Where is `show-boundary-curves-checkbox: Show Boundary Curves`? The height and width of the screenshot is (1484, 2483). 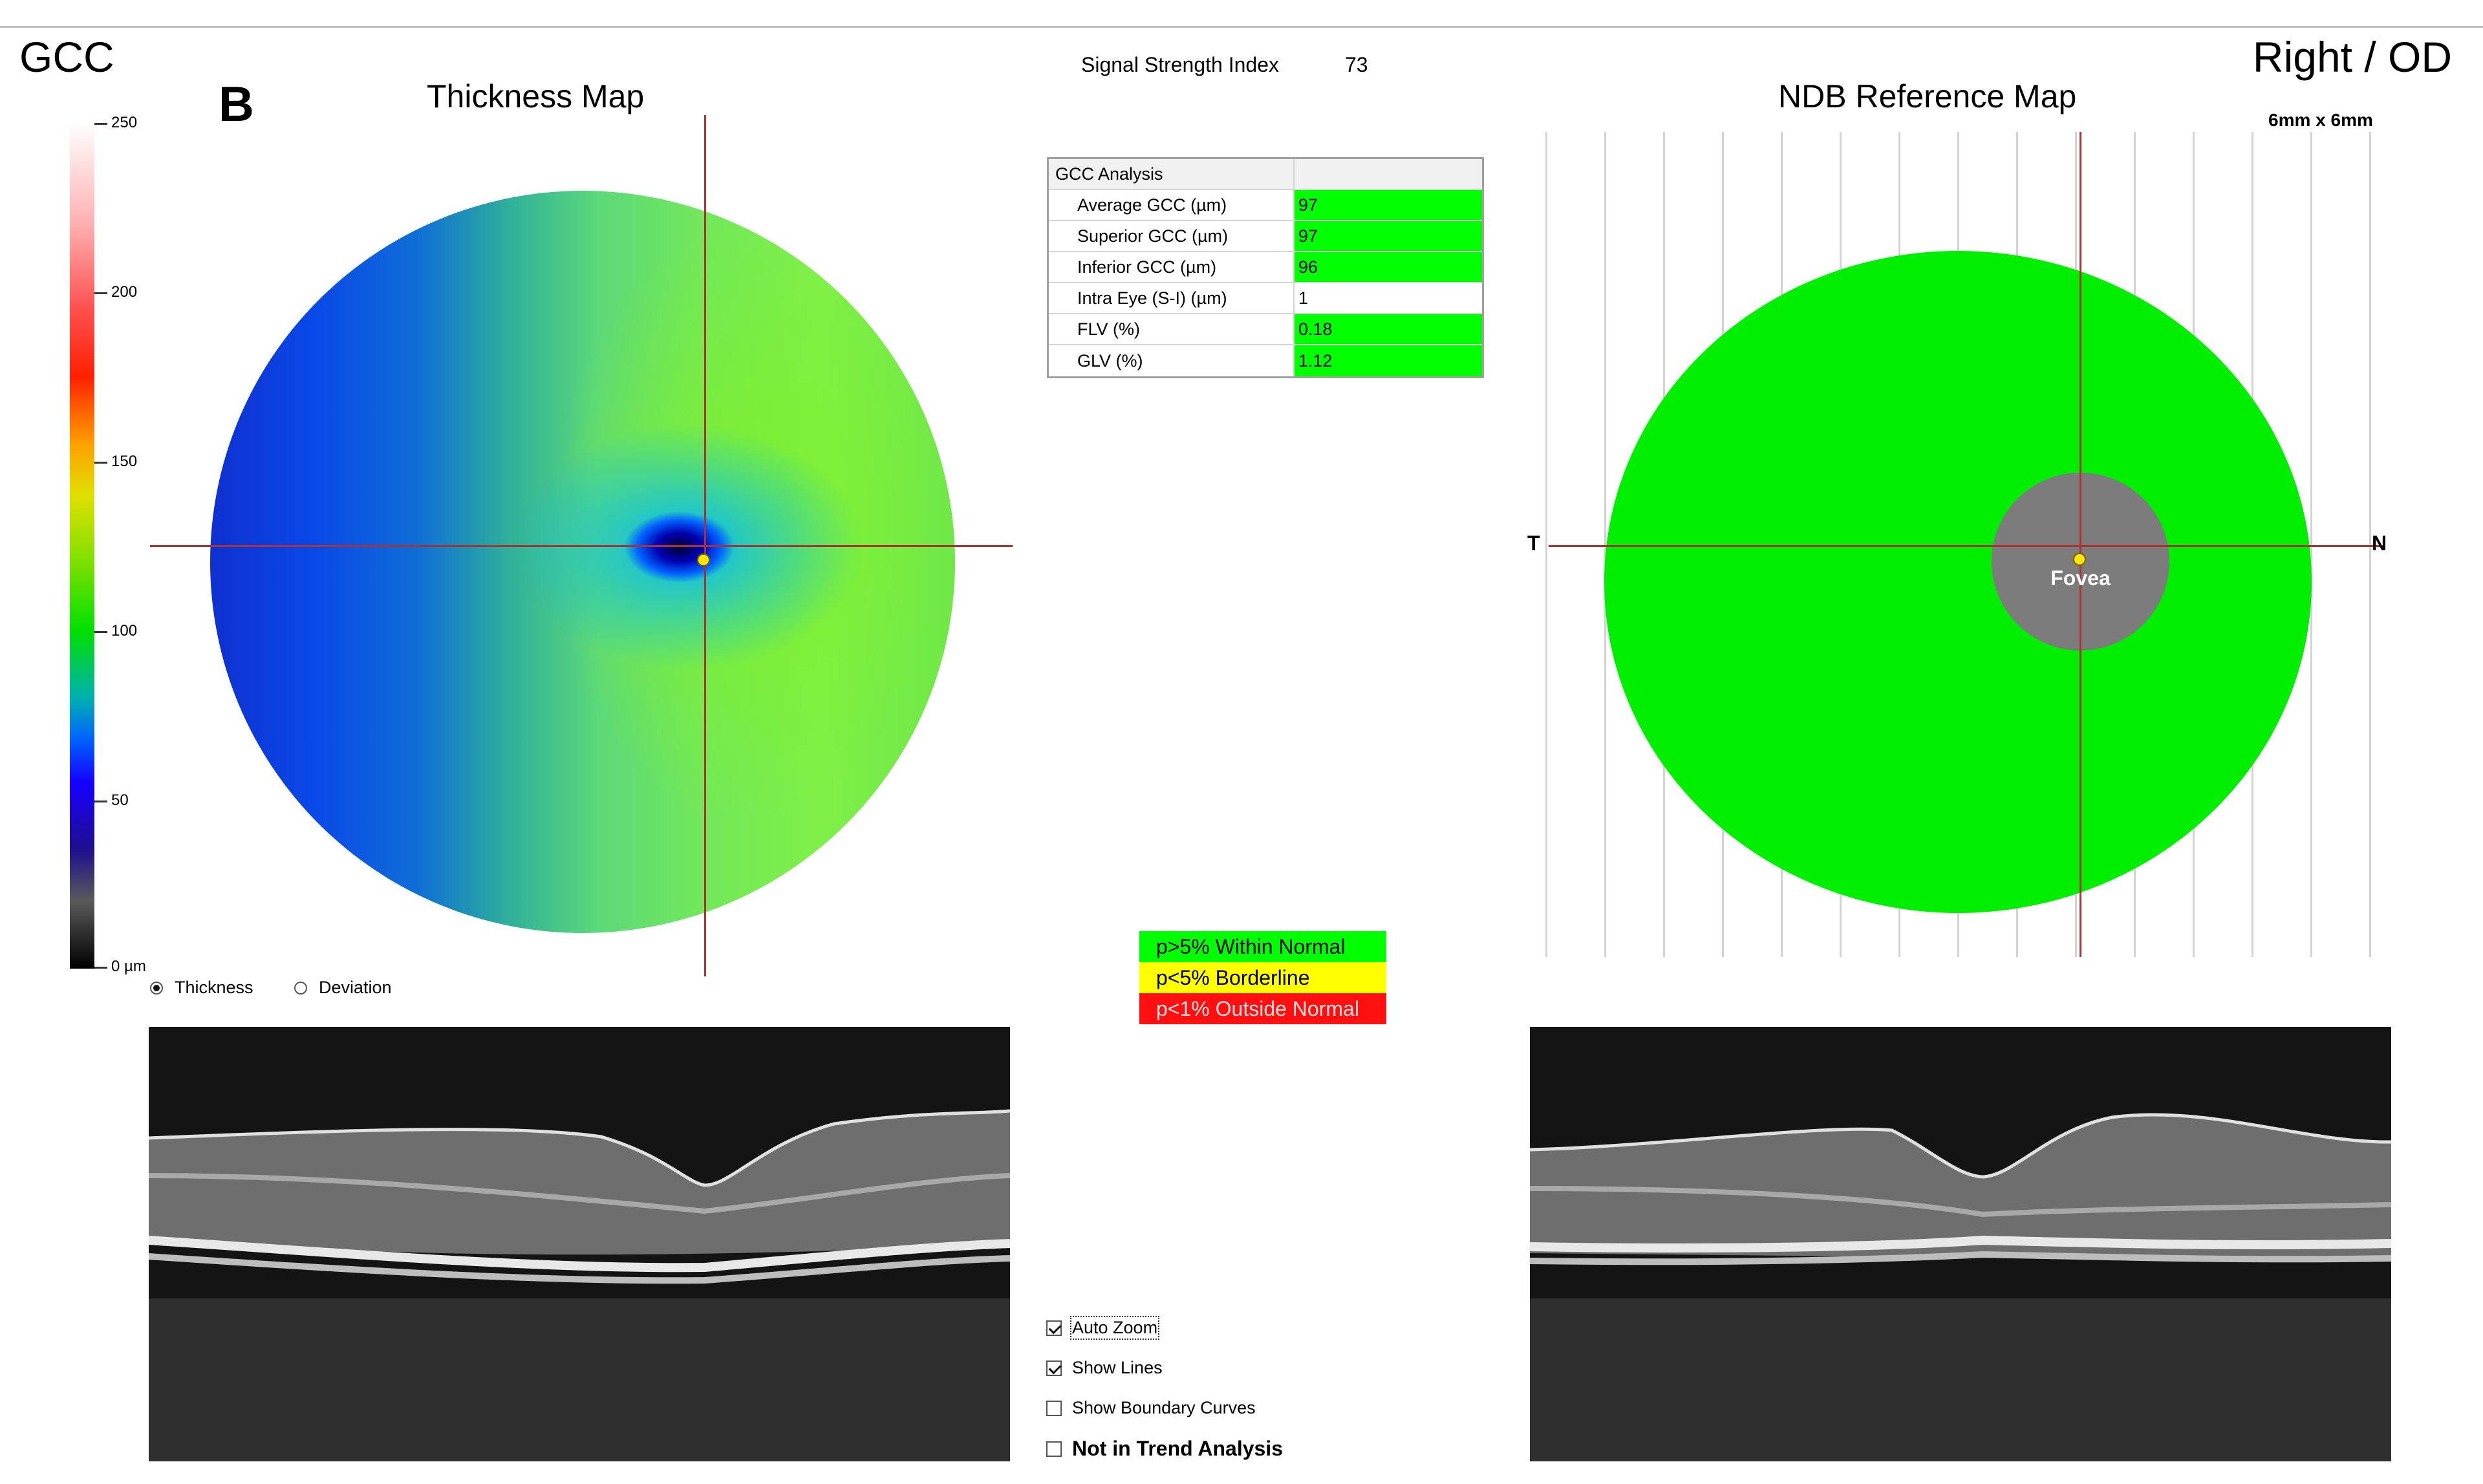 show-boundary-curves-checkbox: Show Boundary Curves is located at coordinates (1151, 1408).